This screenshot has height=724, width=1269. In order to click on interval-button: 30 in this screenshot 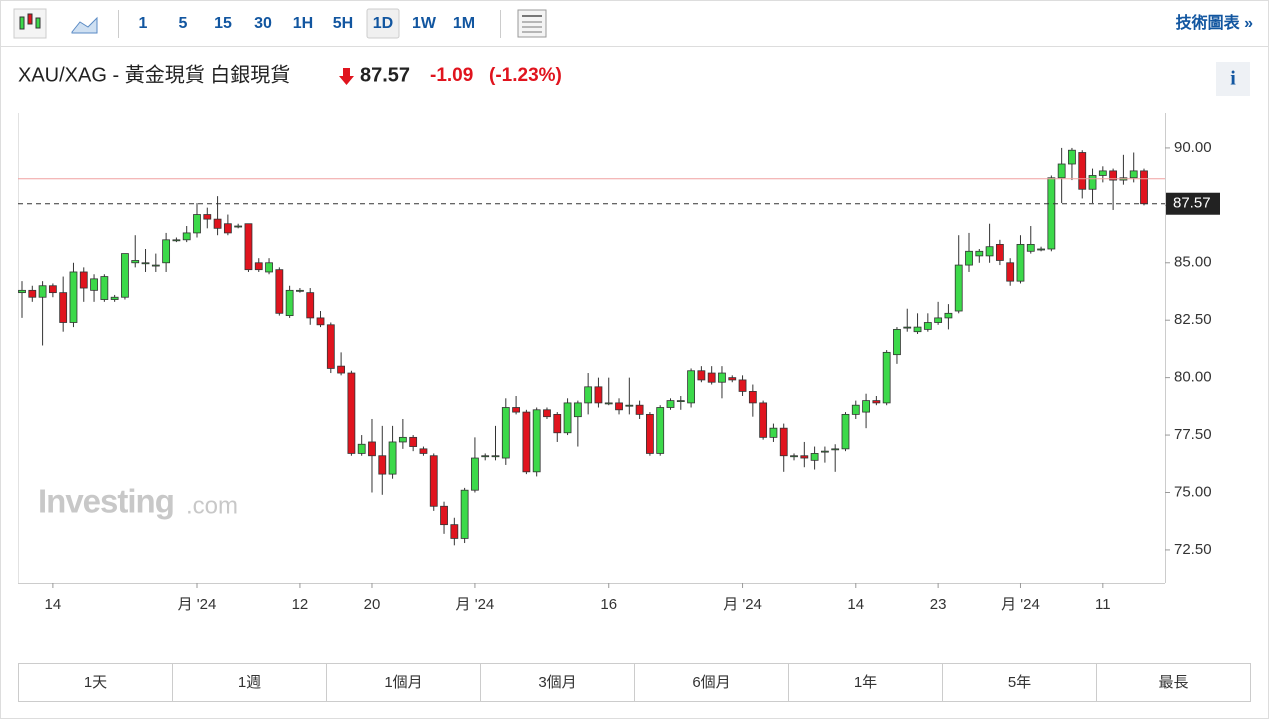, I will do `click(263, 23)`.